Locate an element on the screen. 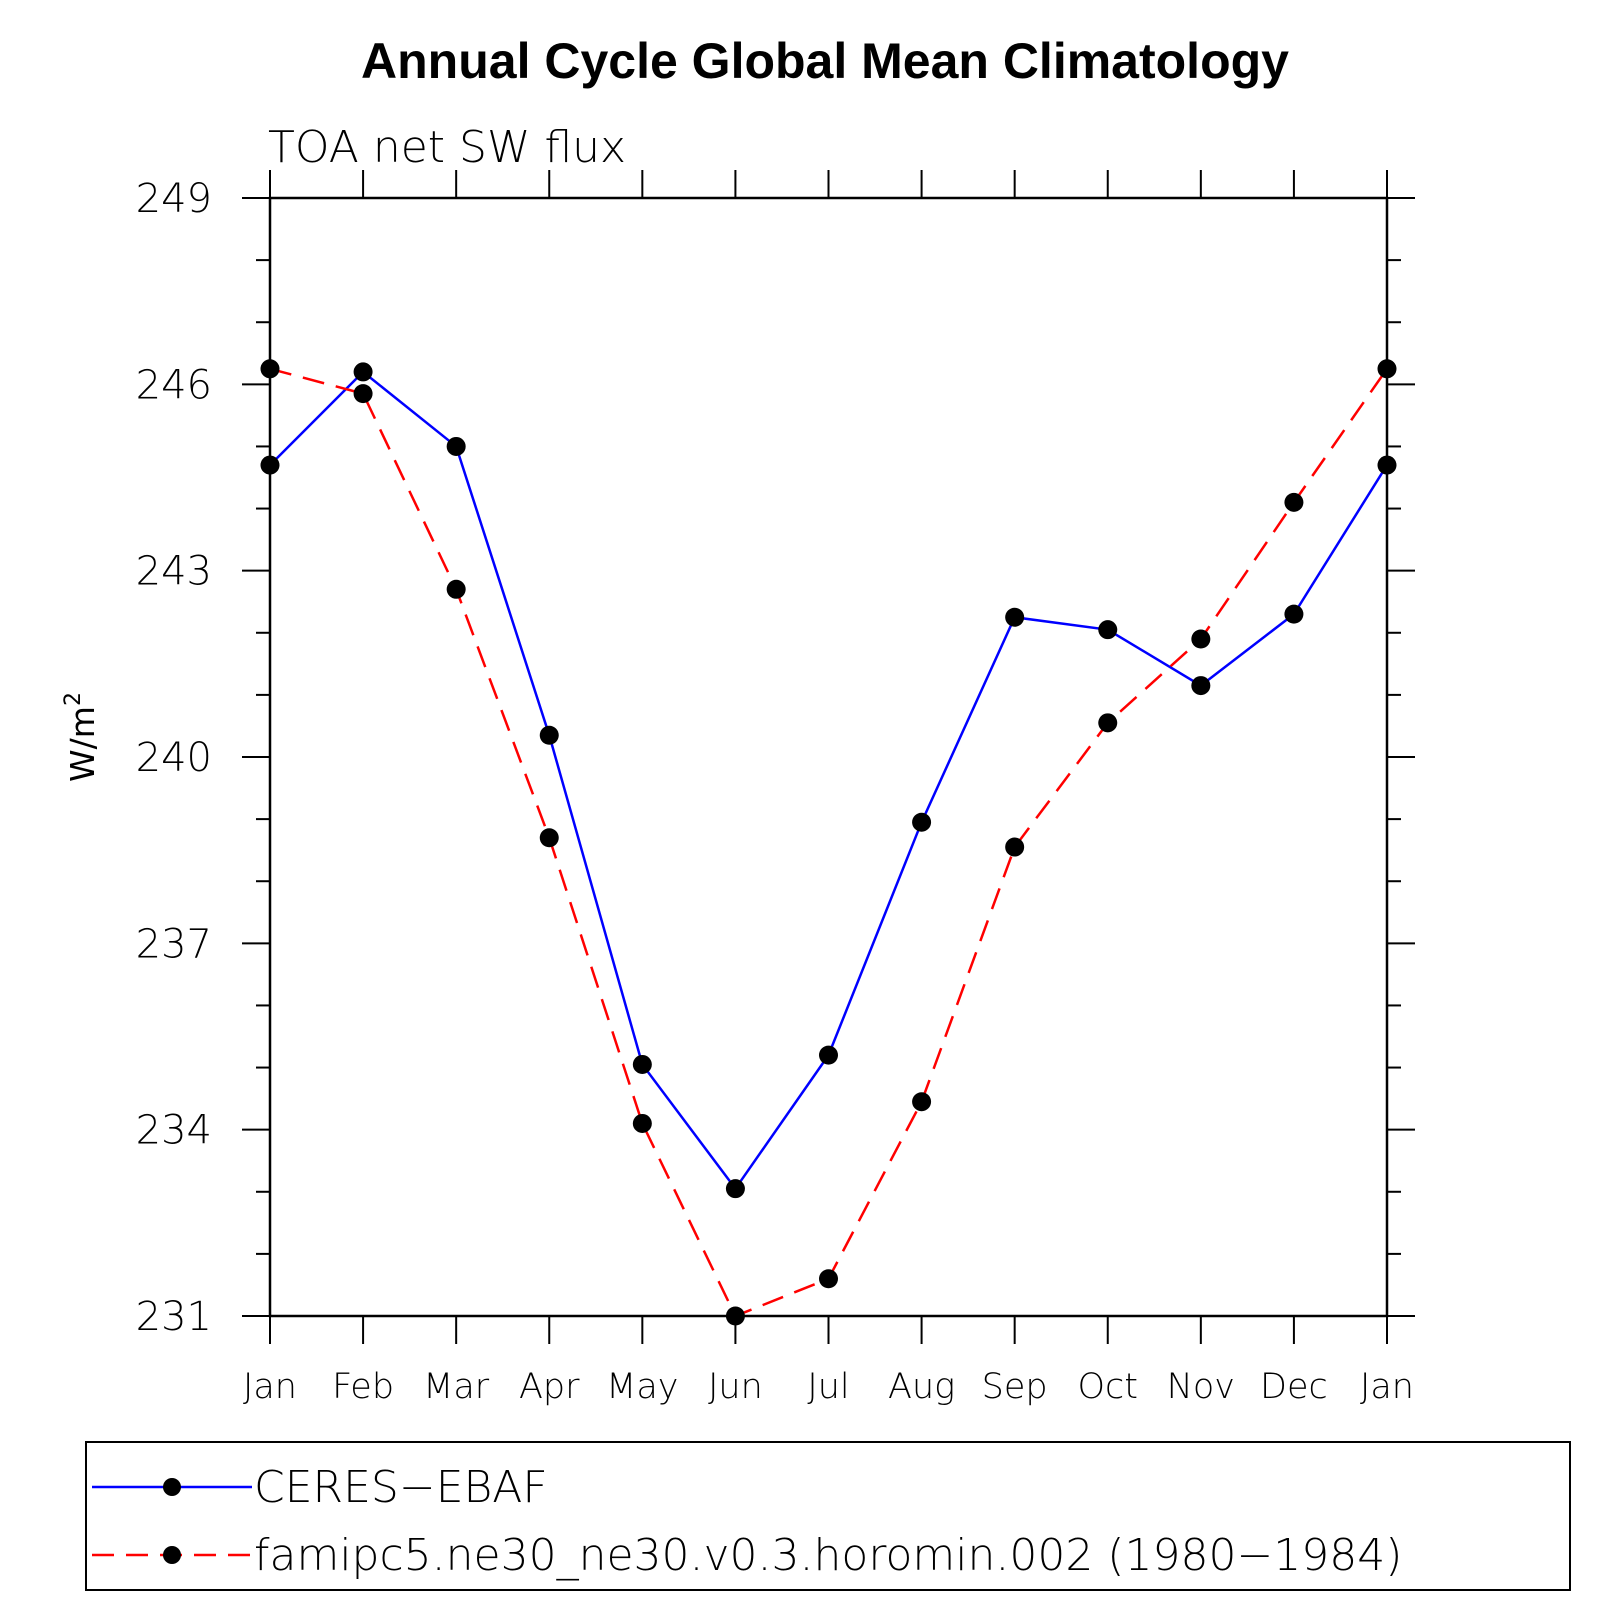  y-tick-label: 234 is located at coordinates (174, 1131).